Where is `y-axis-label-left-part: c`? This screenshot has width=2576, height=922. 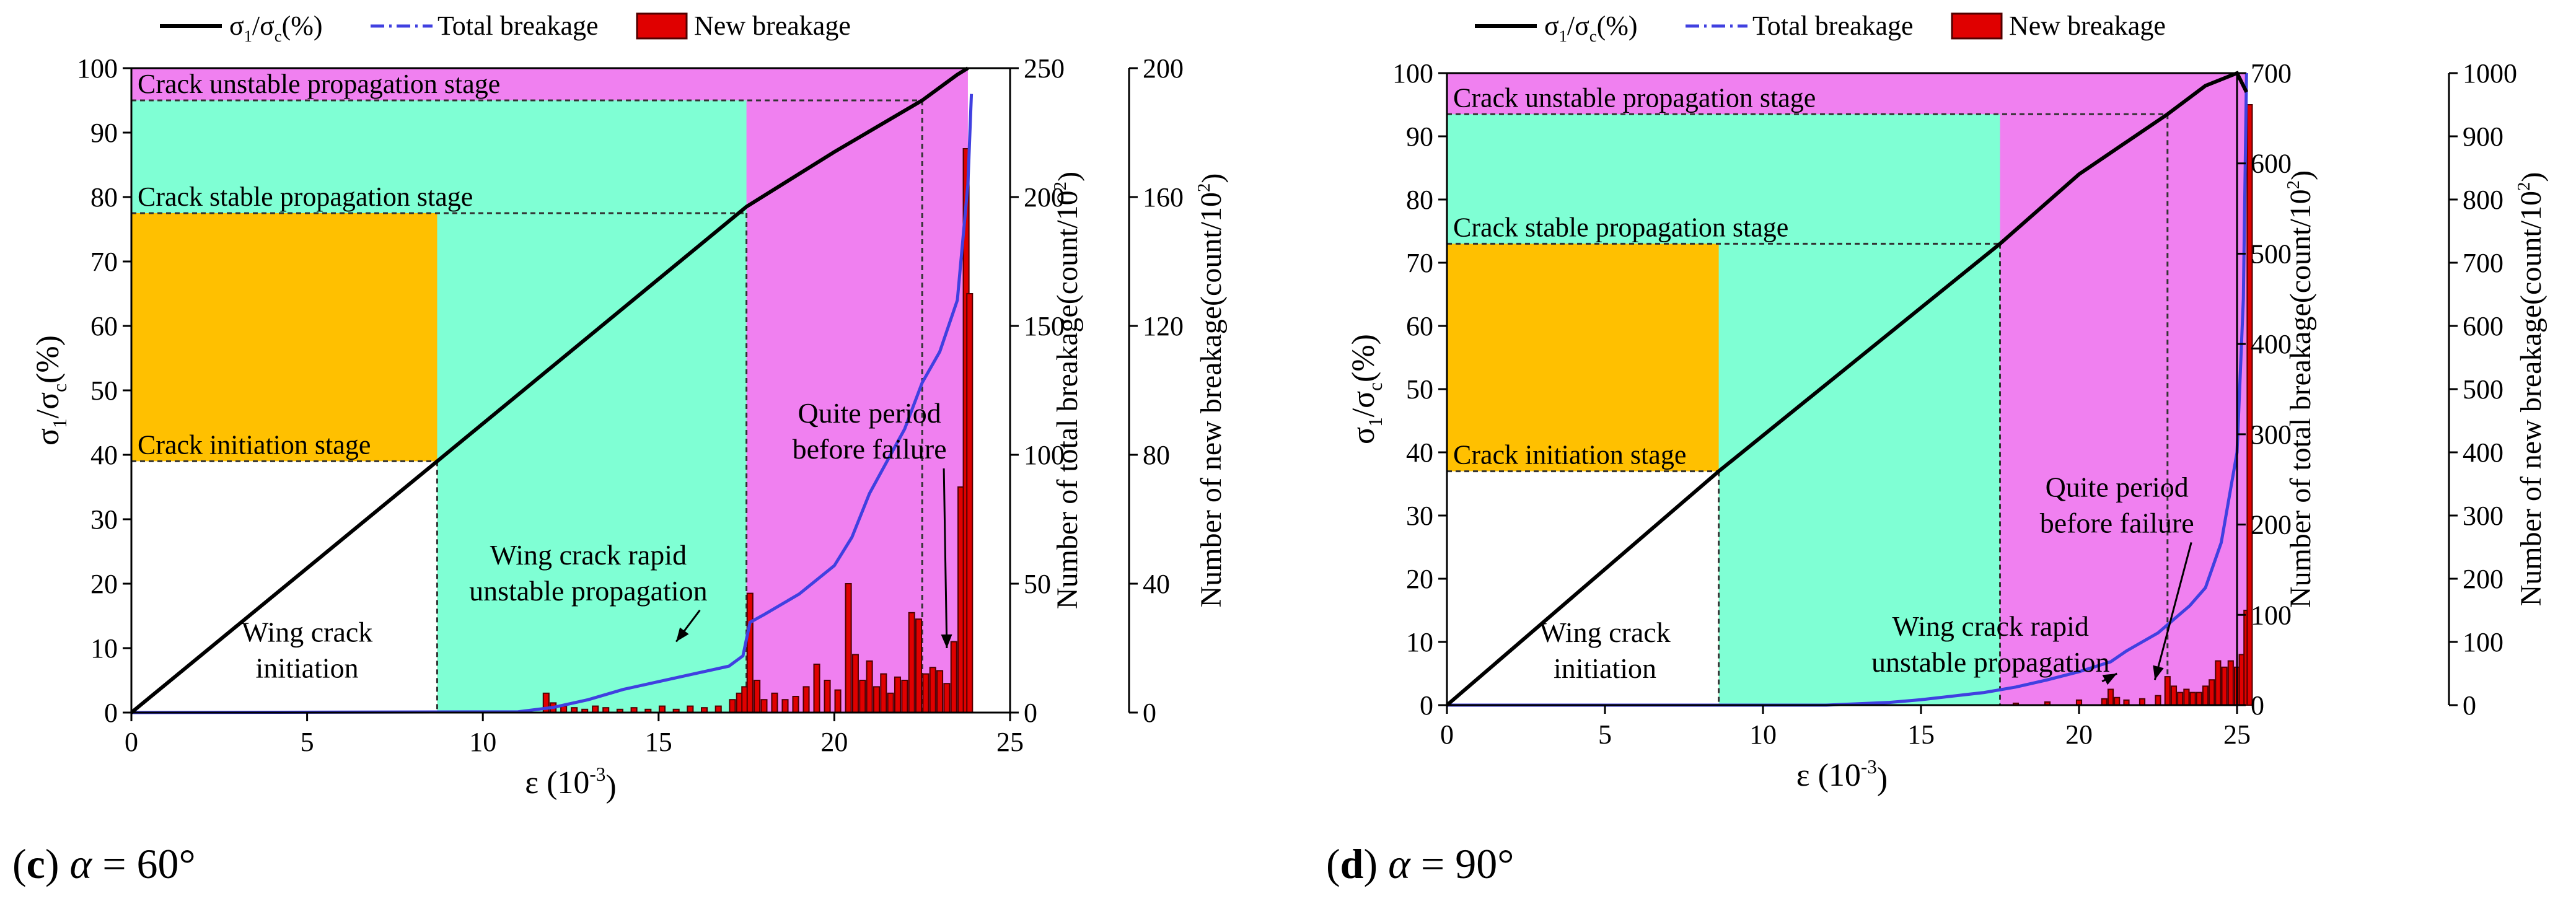 y-axis-label-left-part: c is located at coordinates (1375, 386).